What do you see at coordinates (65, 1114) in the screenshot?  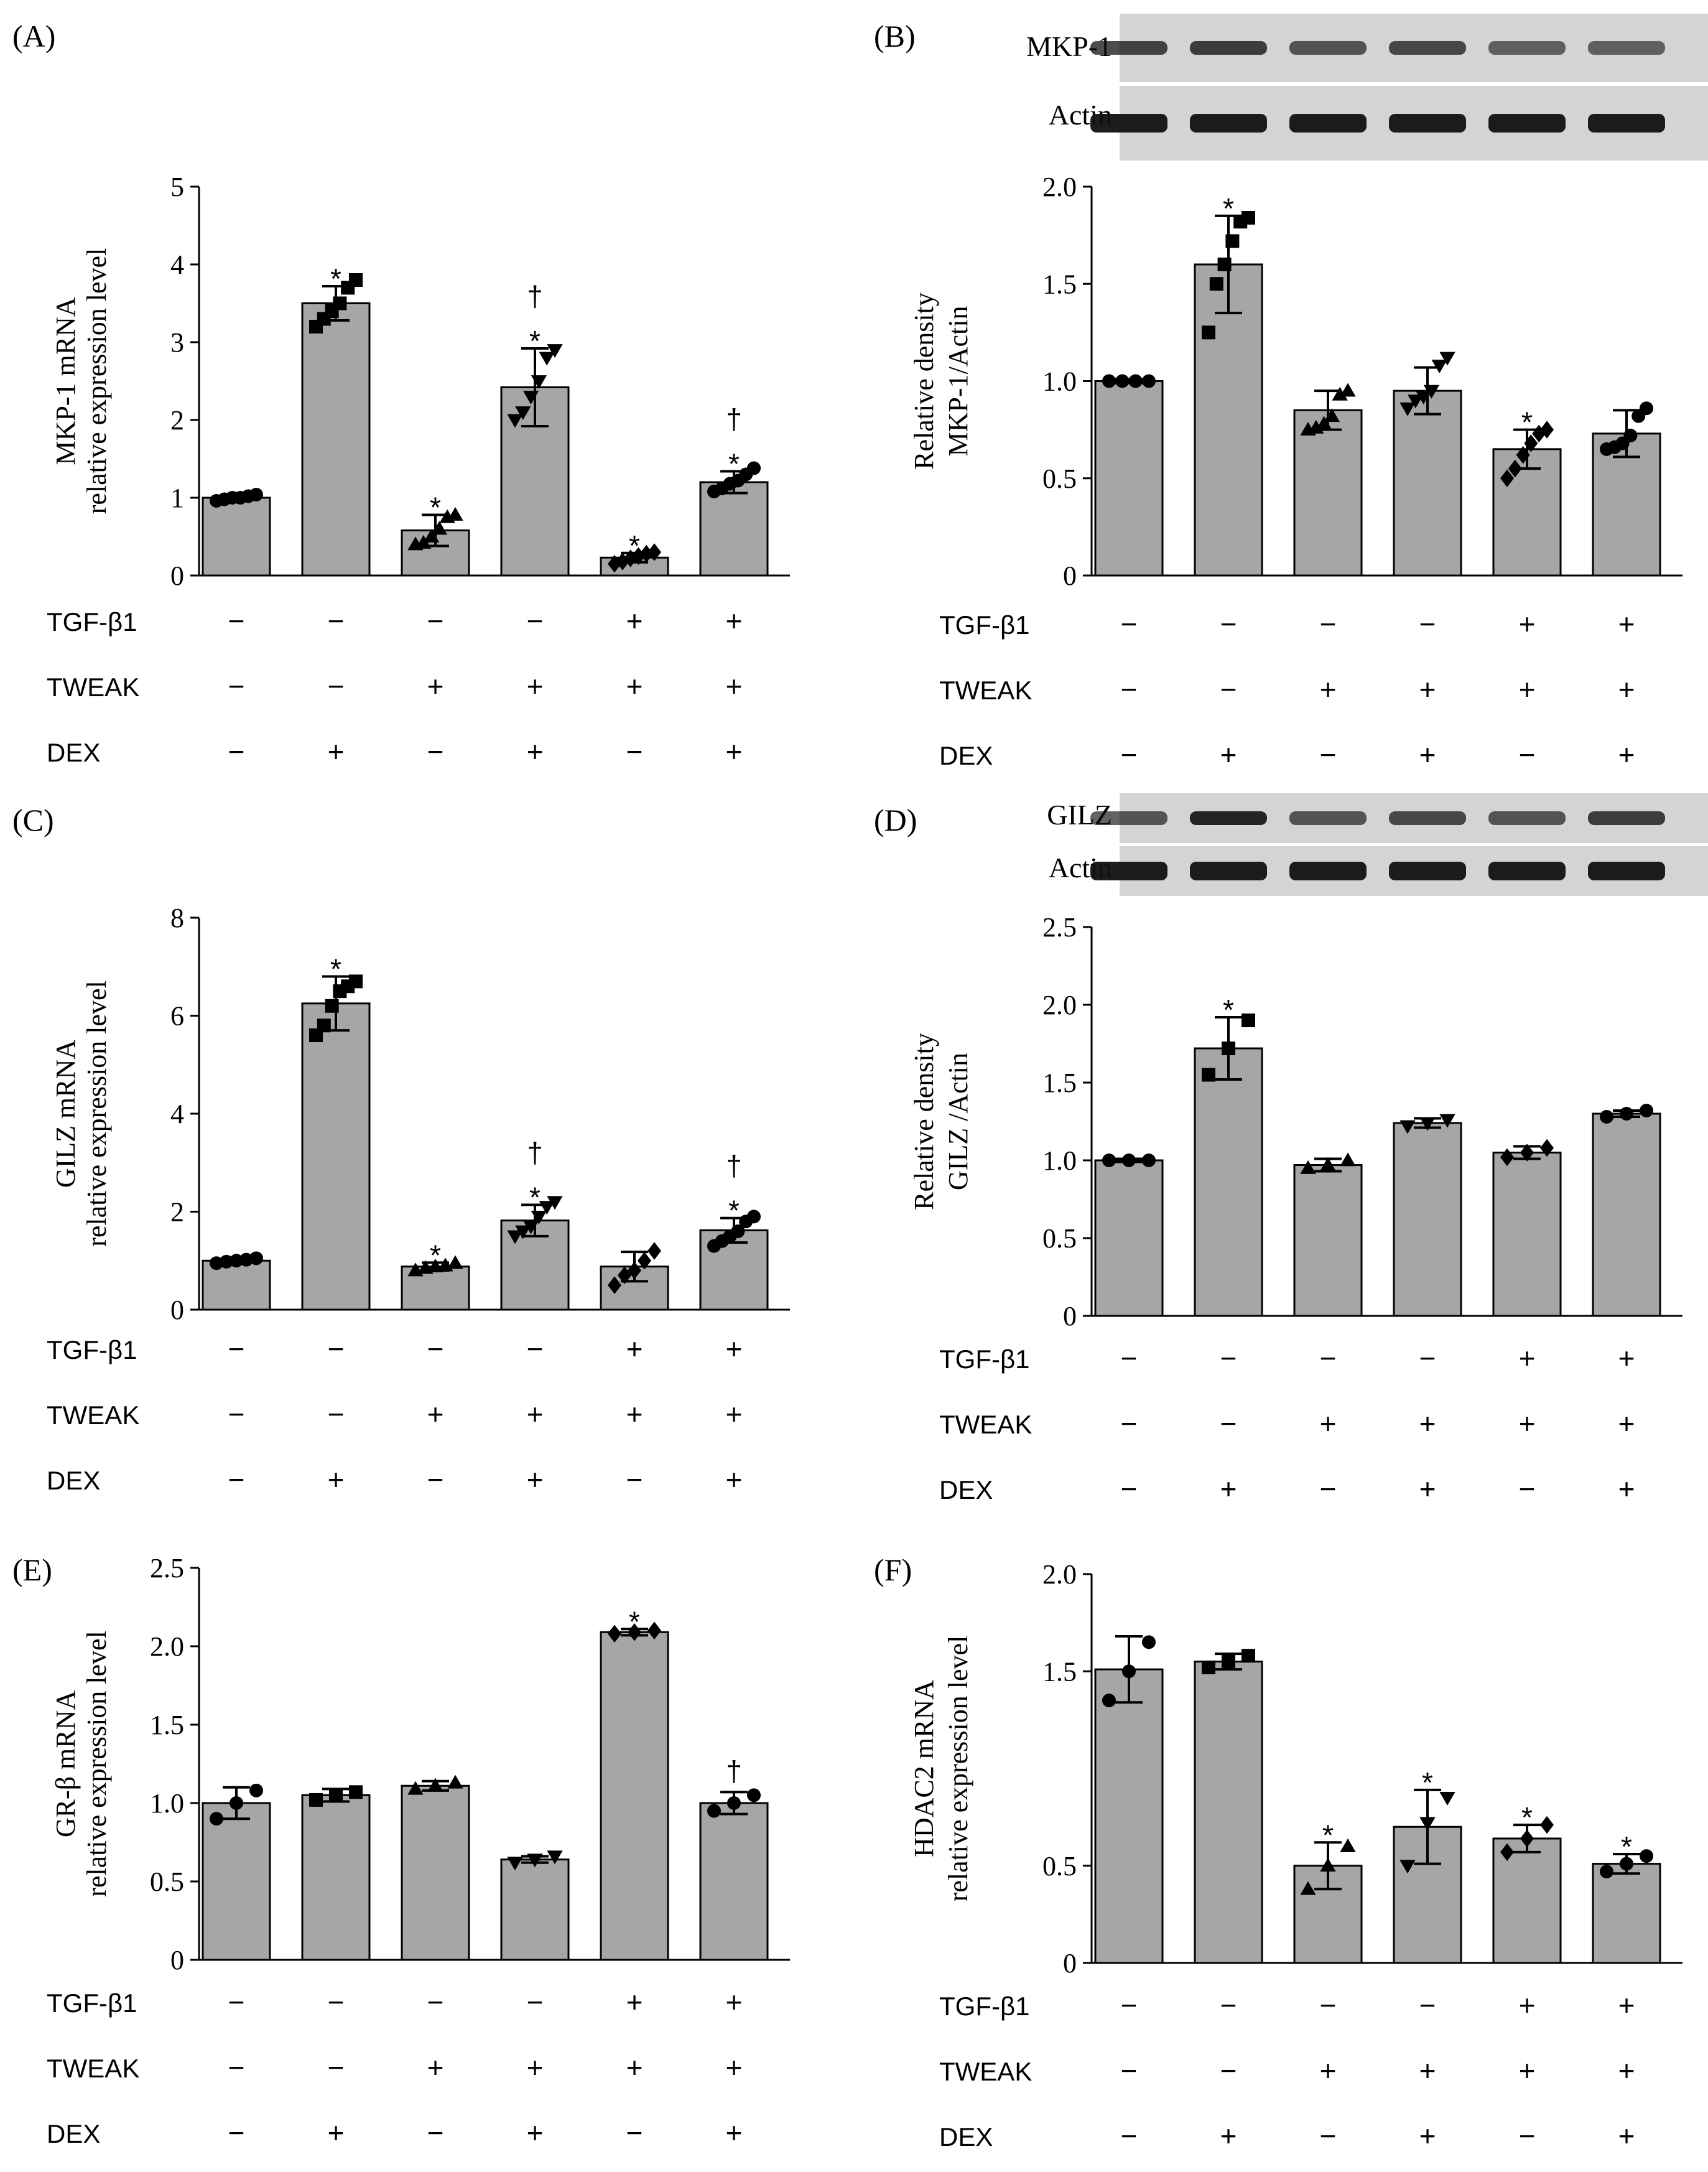 I see `y-axis-label: GILZ mRNA` at bounding box center [65, 1114].